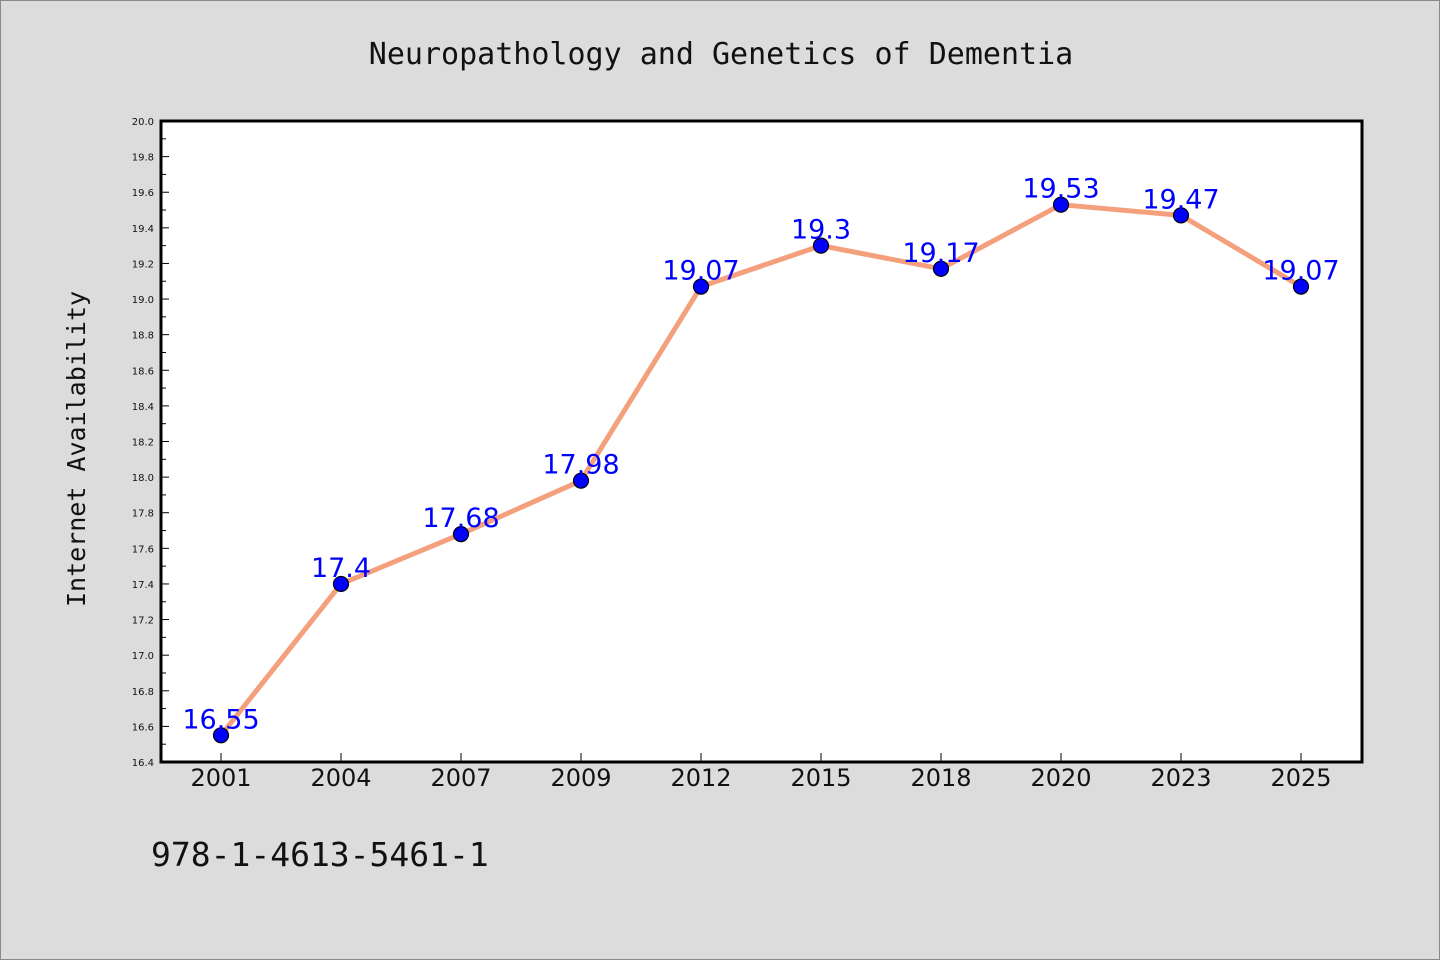  I want to click on x-tick-label: 2023, so click(1180, 778).